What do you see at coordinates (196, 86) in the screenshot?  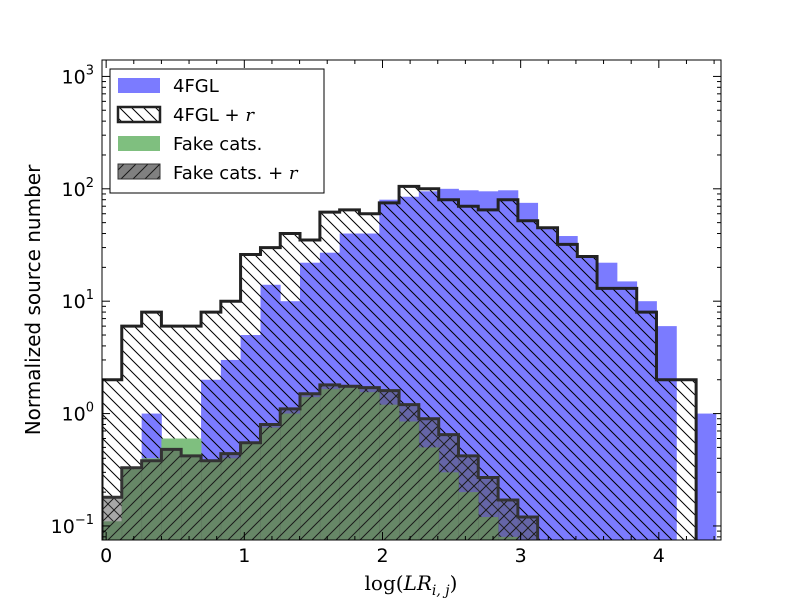 I see `legend-label-4fgl: 4FGL` at bounding box center [196, 86].